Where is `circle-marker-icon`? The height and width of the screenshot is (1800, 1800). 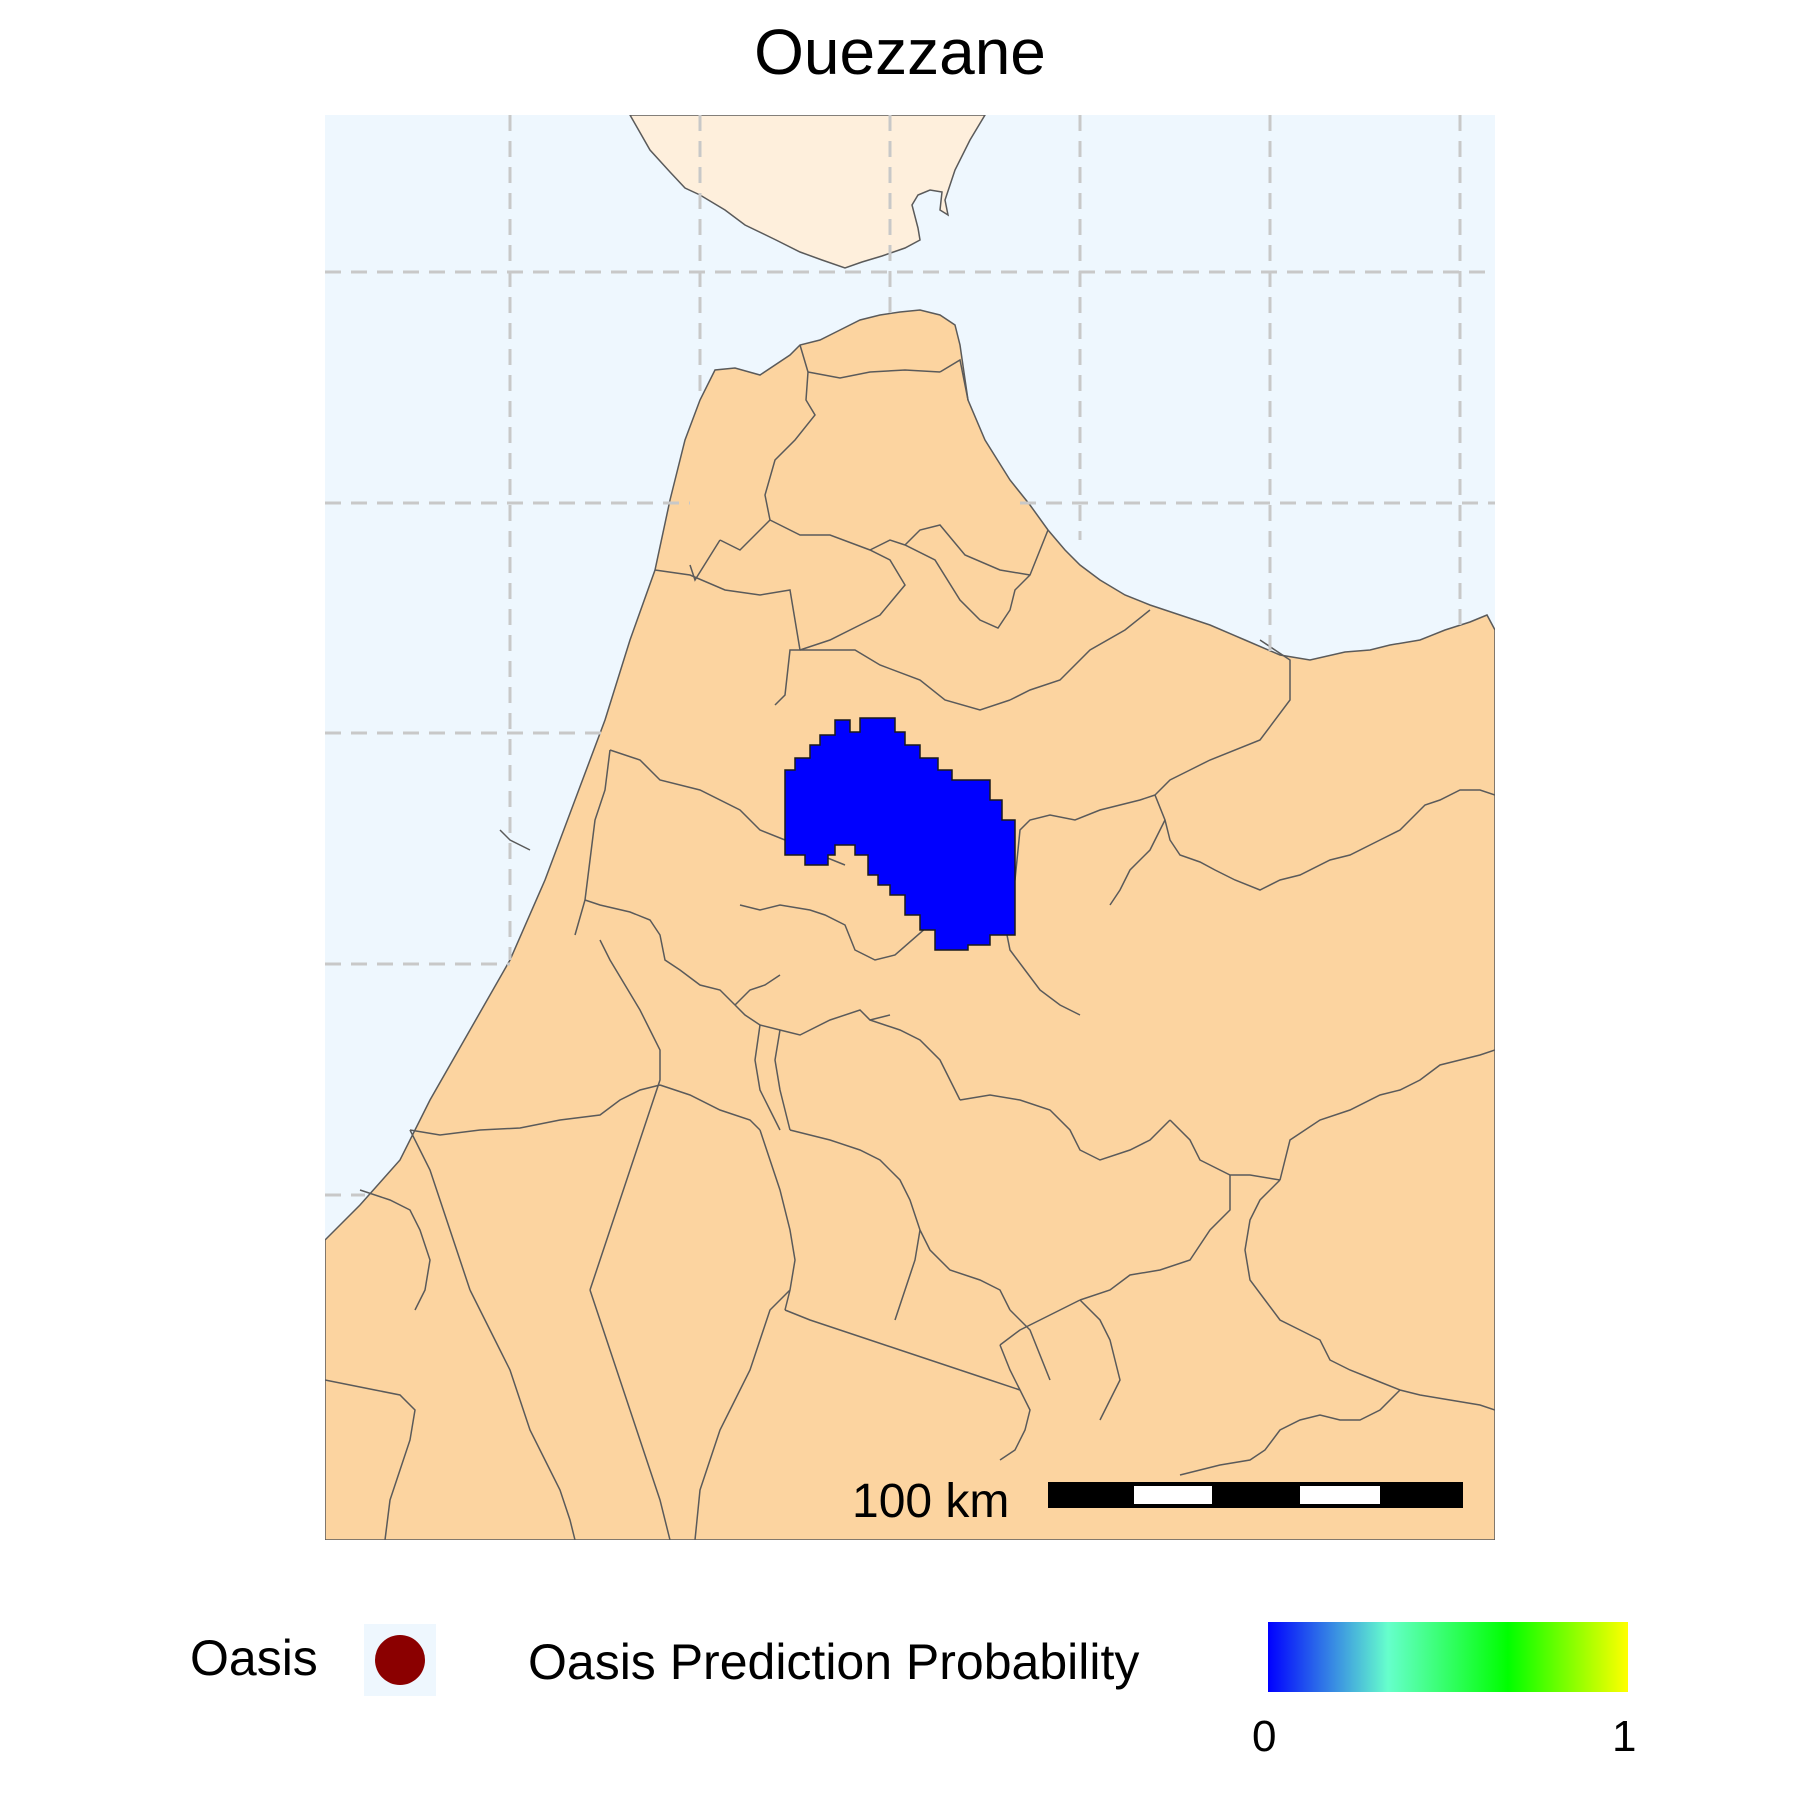 circle-marker-icon is located at coordinates (400, 1660).